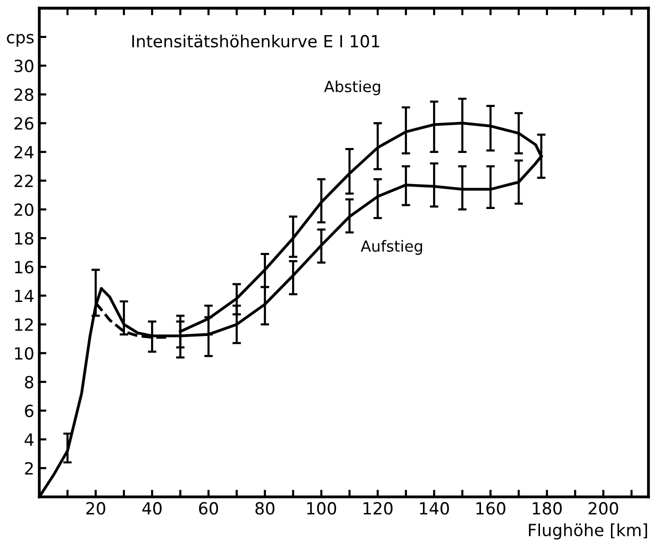 The width and height of the screenshot is (655, 546). What do you see at coordinates (24, 66) in the screenshot?
I see `y-tick-label: 30` at bounding box center [24, 66].